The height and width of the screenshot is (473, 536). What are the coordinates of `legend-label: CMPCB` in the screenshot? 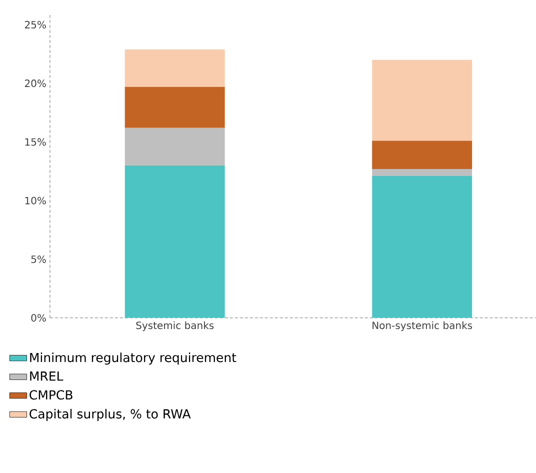 It's located at (51, 395).